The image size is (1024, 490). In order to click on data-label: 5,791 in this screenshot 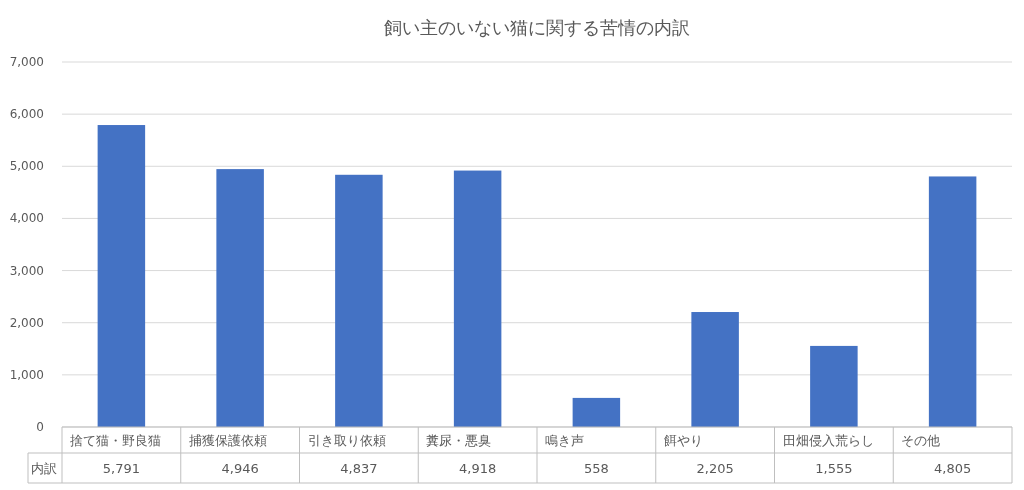, I will do `click(121, 468)`.